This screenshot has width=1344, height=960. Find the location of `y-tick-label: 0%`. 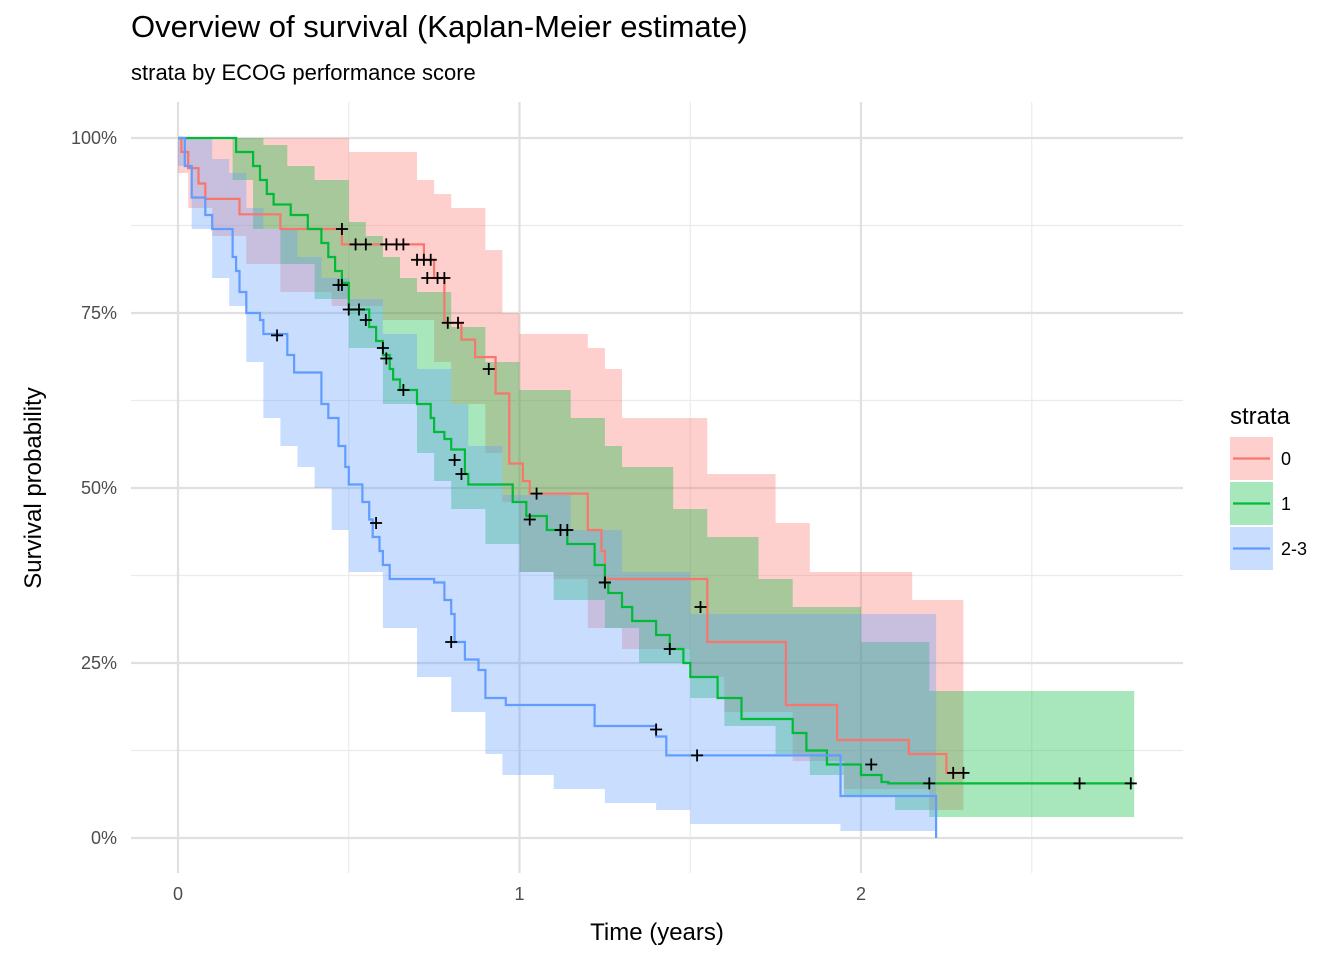

y-tick-label: 0% is located at coordinates (104, 838).